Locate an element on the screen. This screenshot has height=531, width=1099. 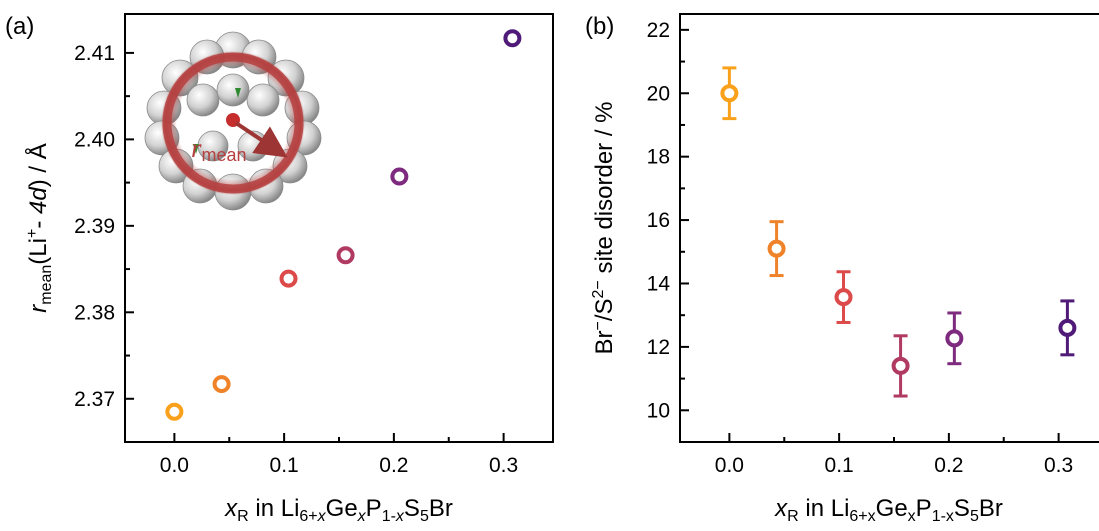
radius-arrow is located at coordinates (261, 139).